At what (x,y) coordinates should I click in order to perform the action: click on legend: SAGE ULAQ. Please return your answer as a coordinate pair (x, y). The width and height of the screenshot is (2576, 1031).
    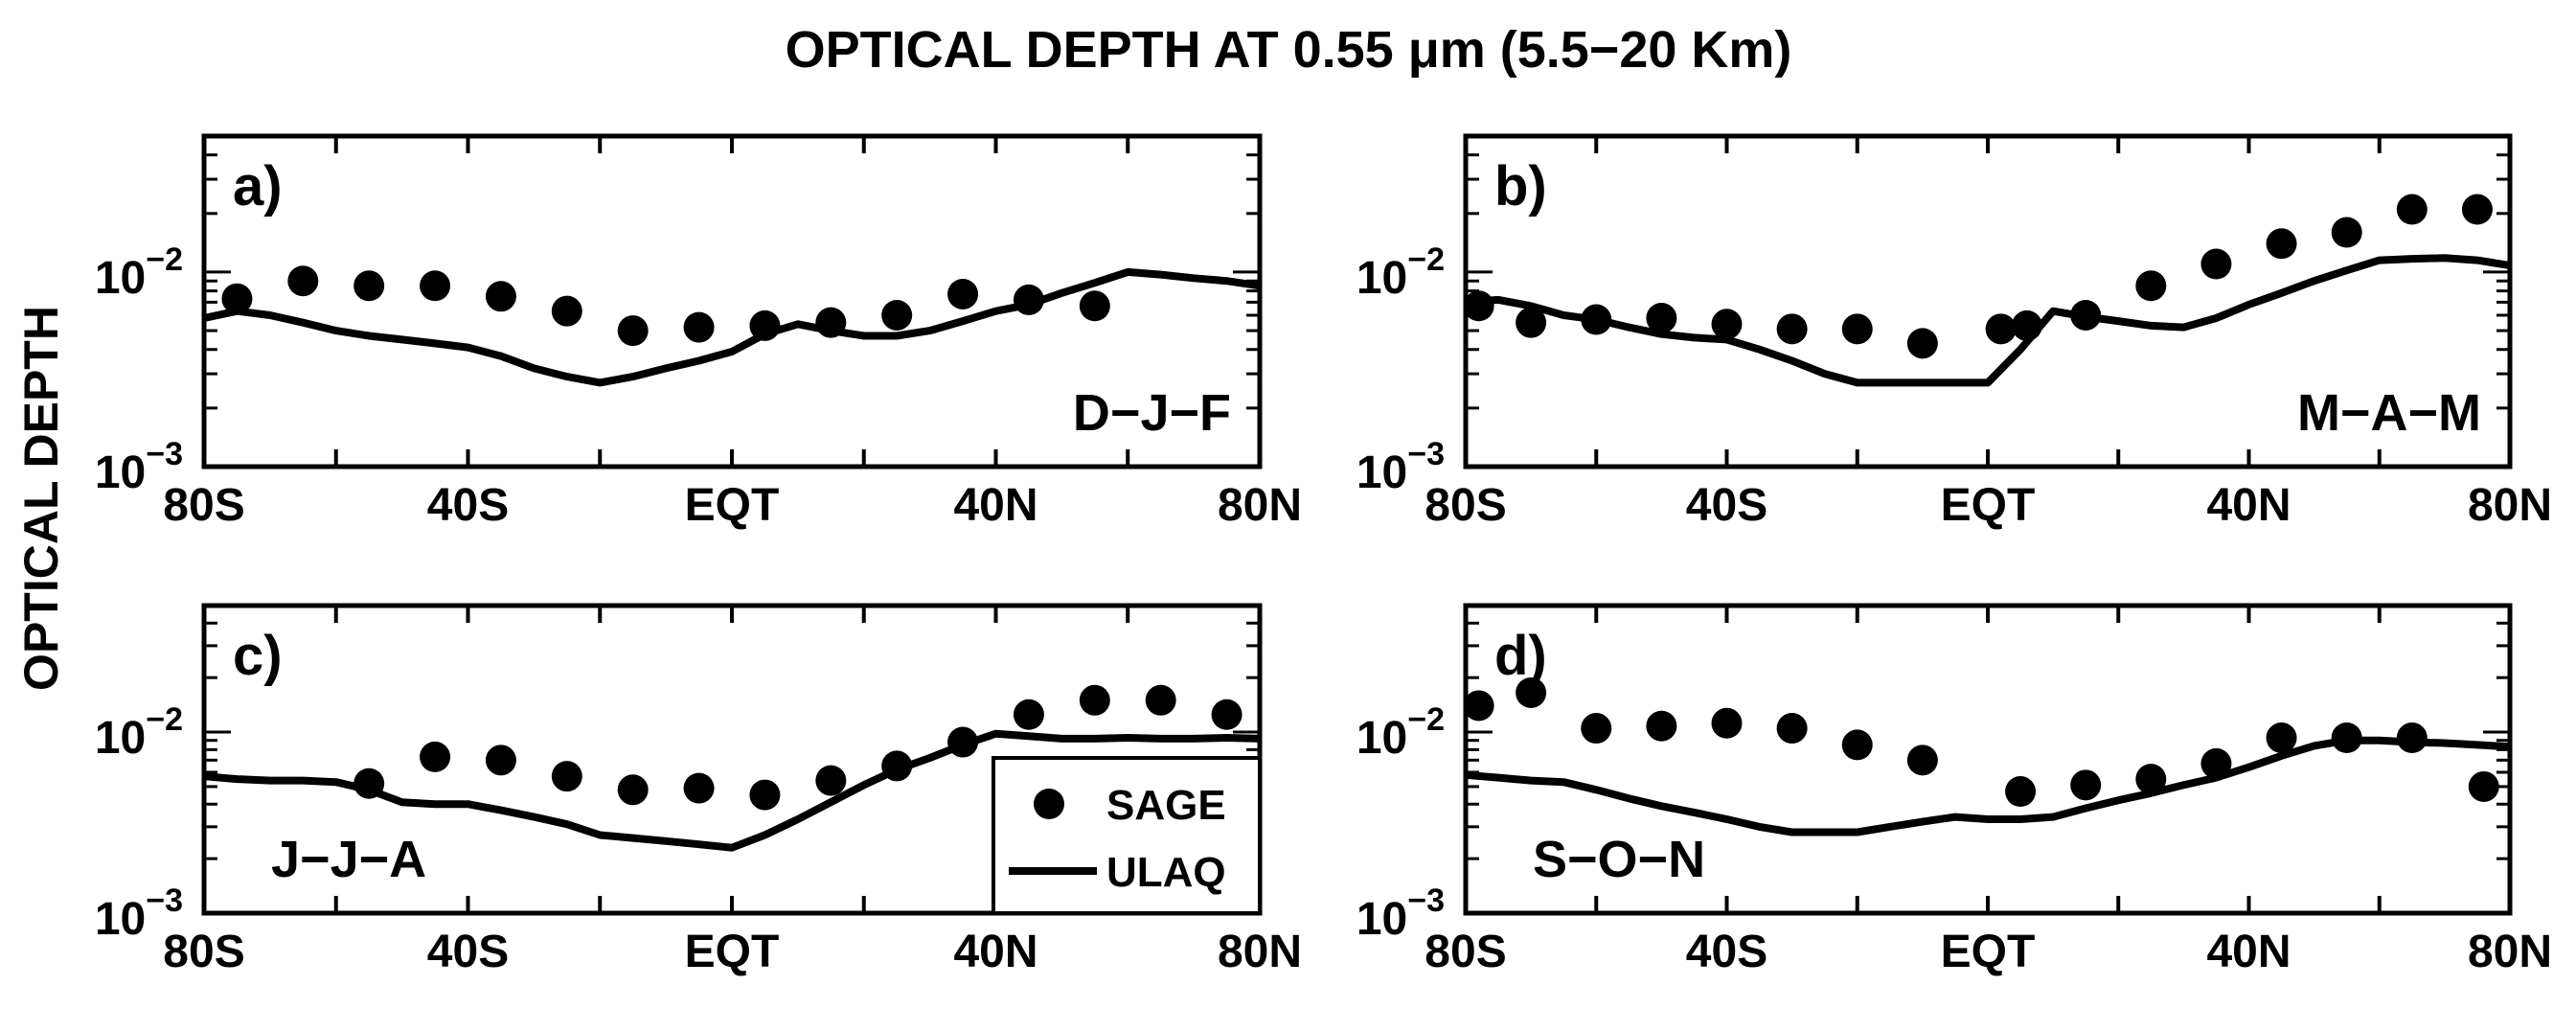
    Looking at the image, I should click on (1127, 835).